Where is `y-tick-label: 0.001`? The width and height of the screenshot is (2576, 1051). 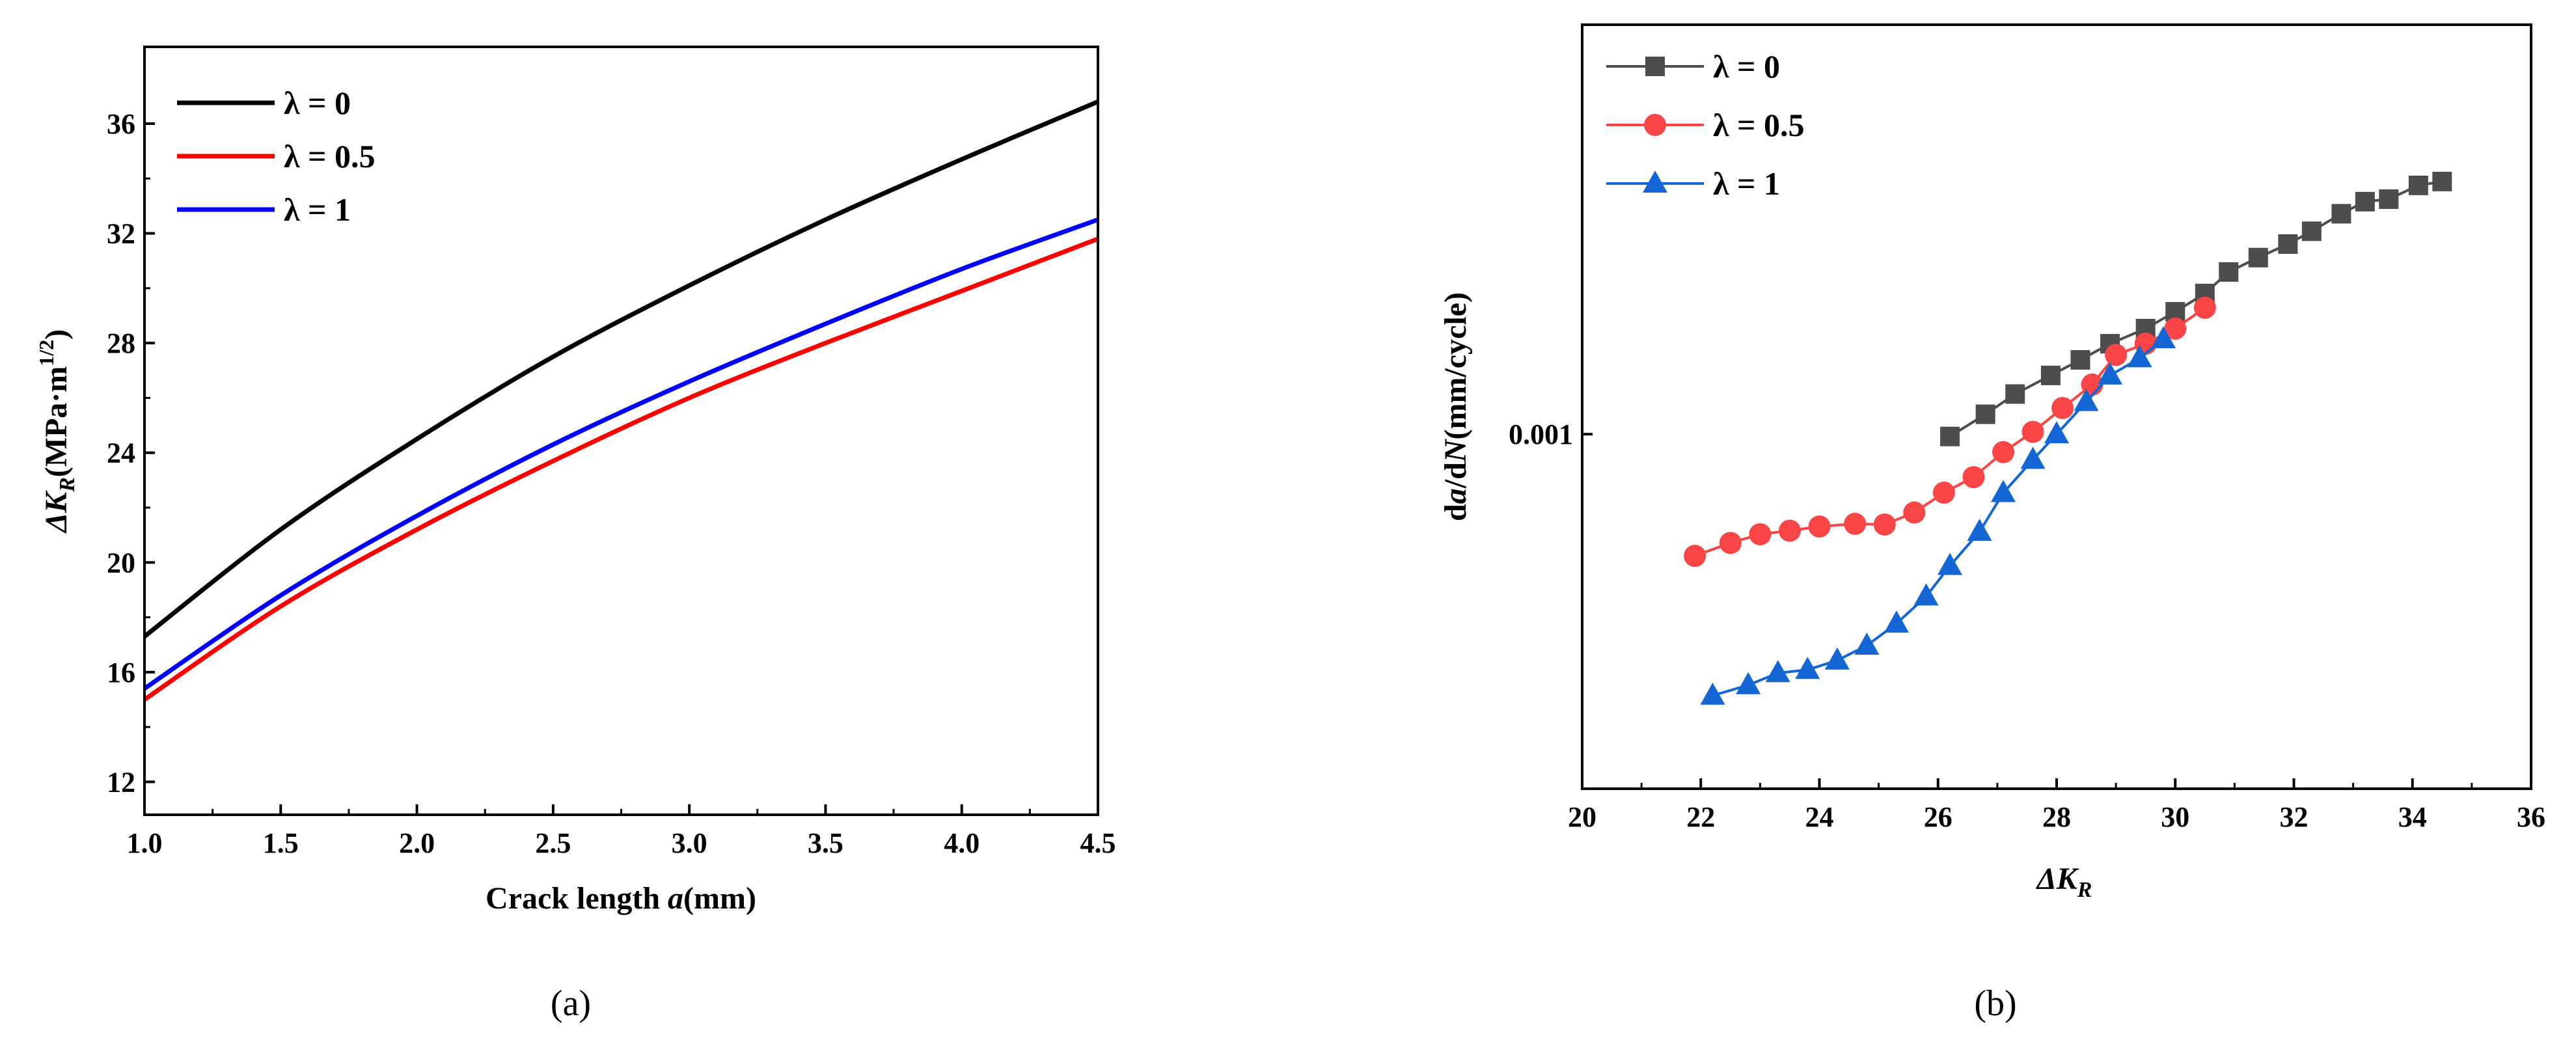 y-tick-label: 0.001 is located at coordinates (1541, 434).